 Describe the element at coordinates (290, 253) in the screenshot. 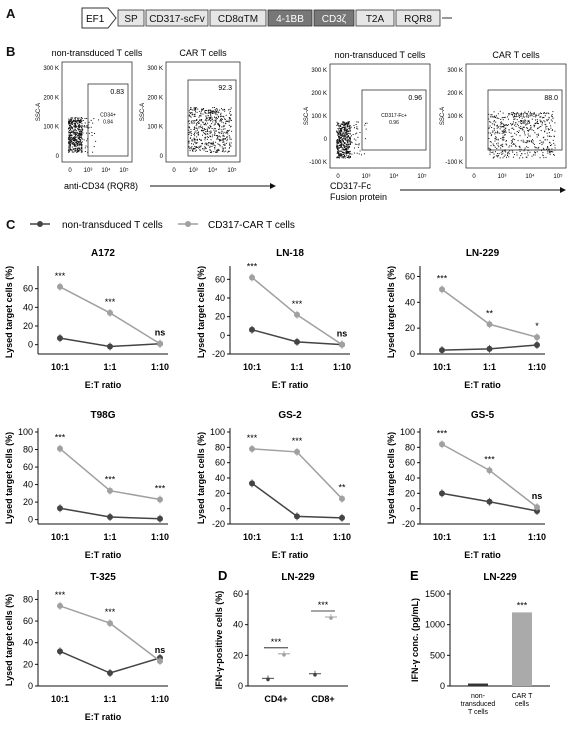

I see `chart-title: LN-18` at that location.